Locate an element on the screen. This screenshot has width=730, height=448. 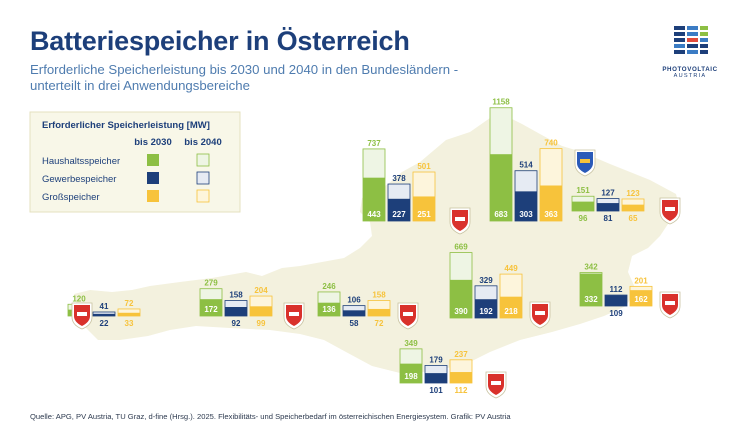
bar-steiermark-commercial-2030 is located at coordinates (486, 308).